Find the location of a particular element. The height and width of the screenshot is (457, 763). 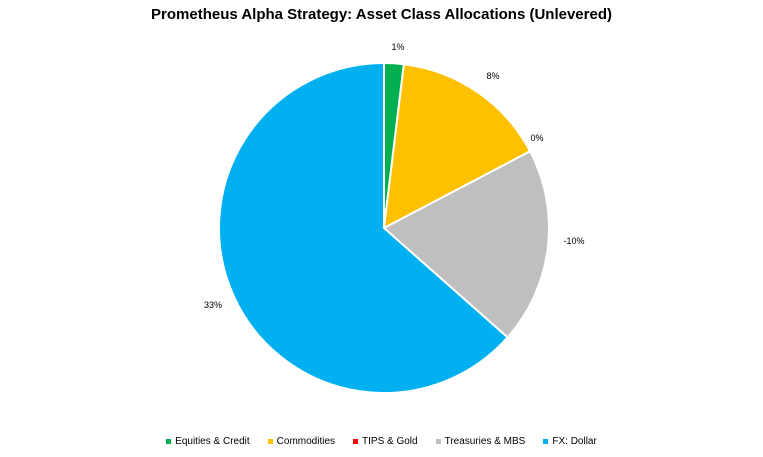

legend-item-tips-gold: TIPS & Gold is located at coordinates (385, 441).